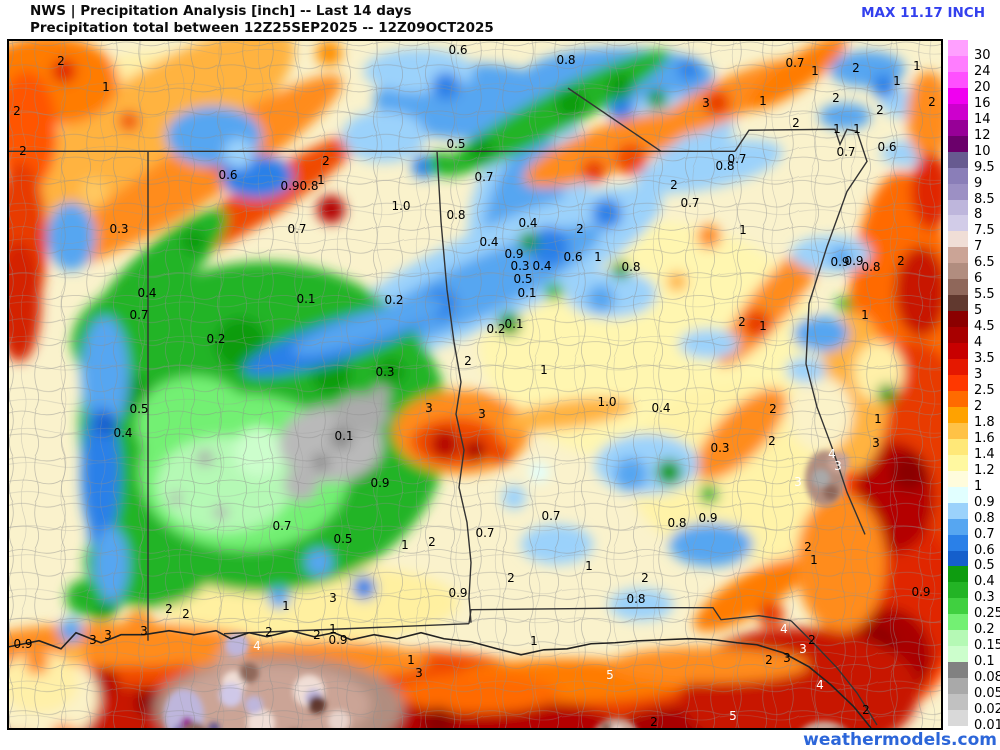  I want to click on legend-value: 1.4, so click(984, 454).